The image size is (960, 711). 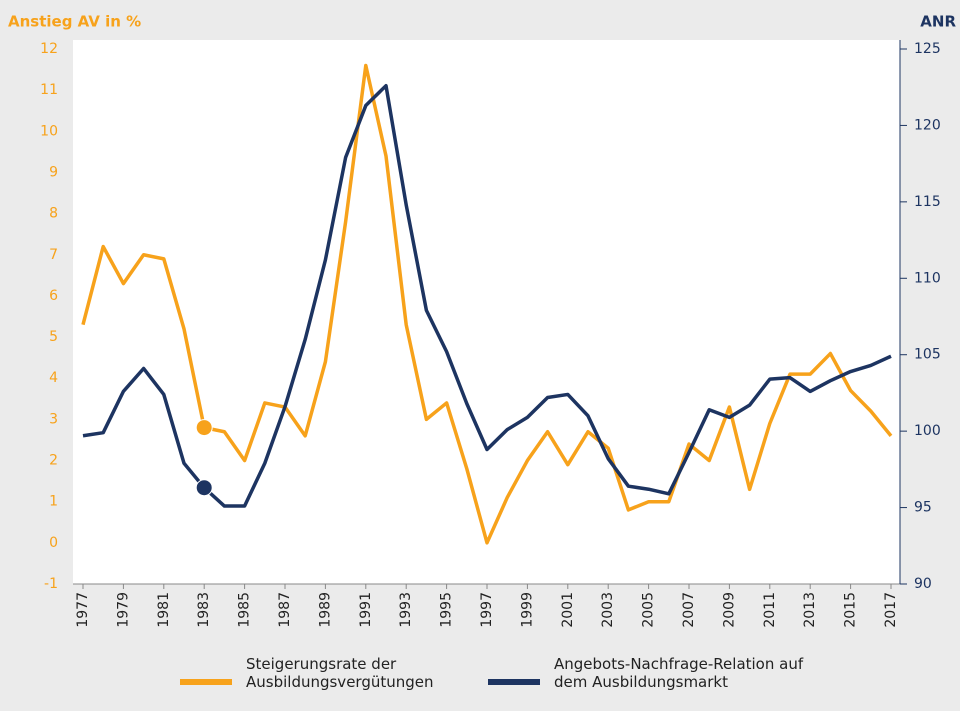 I want to click on y-tick-label: 3, so click(x=53, y=419).